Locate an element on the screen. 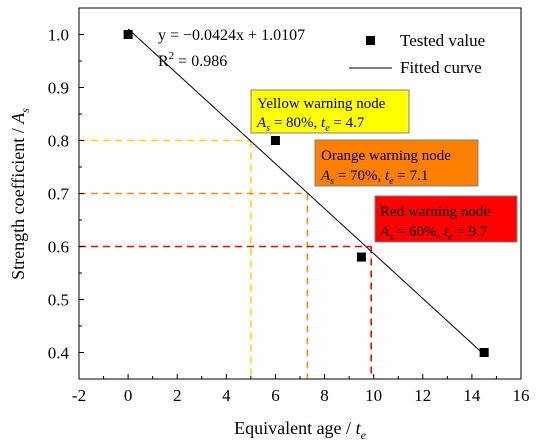 The width and height of the screenshot is (550, 448). fit-equation-line: y = −0.0424x + 1.0107 is located at coordinates (231, 35).